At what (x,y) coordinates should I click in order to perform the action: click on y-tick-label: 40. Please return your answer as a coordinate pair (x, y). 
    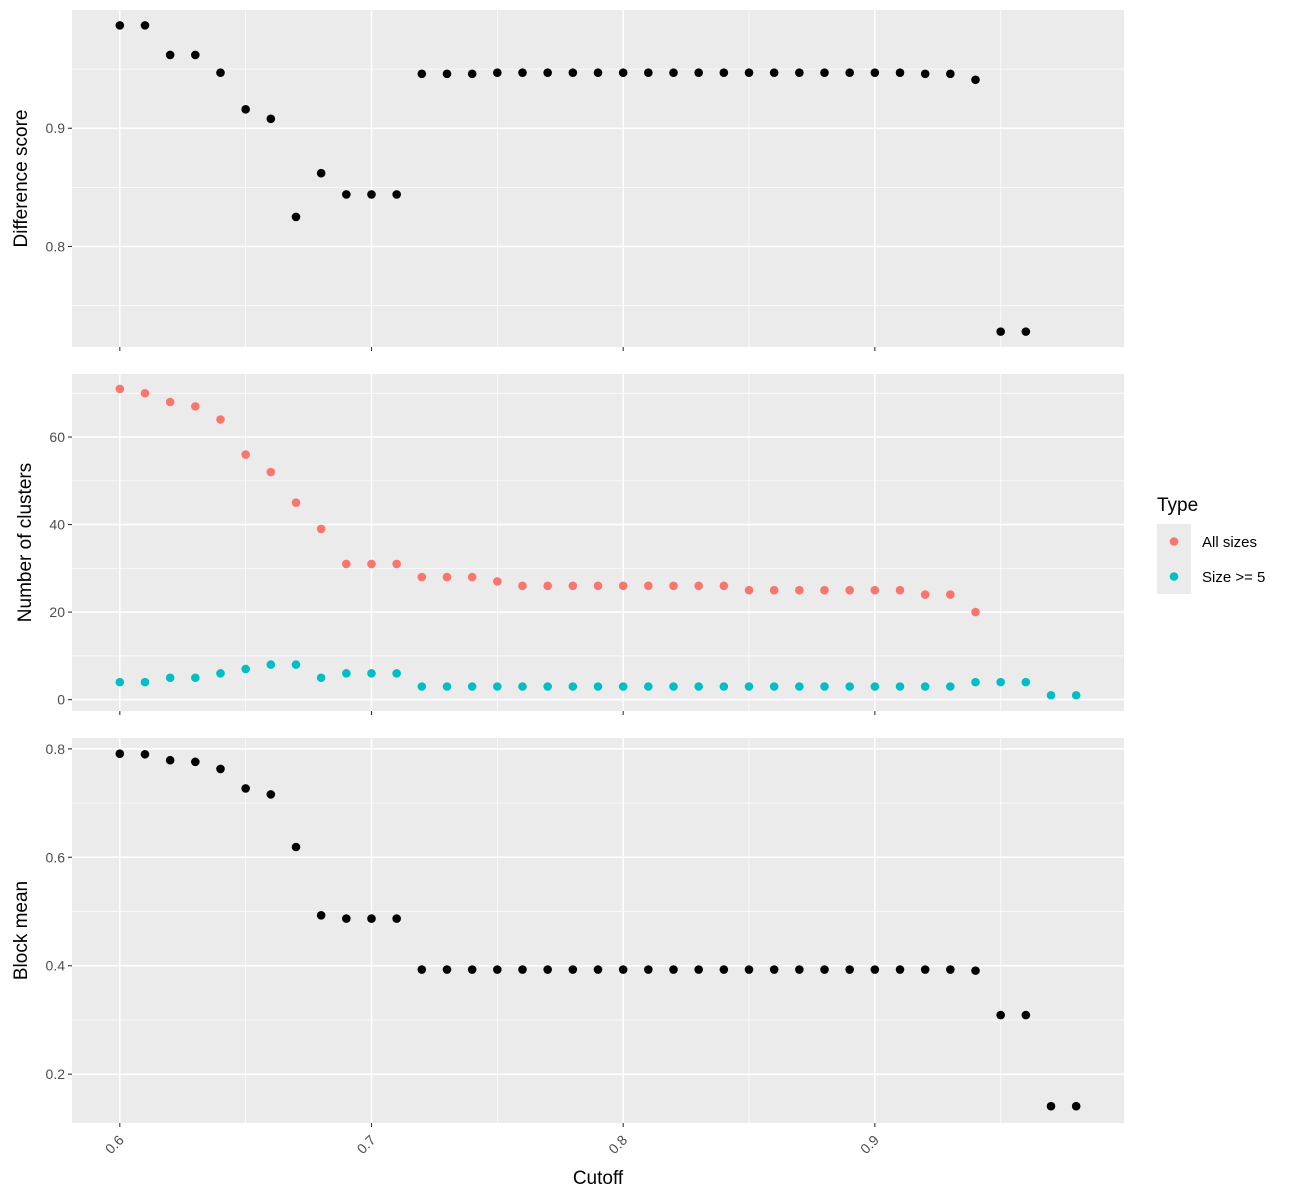
    Looking at the image, I should click on (57, 525).